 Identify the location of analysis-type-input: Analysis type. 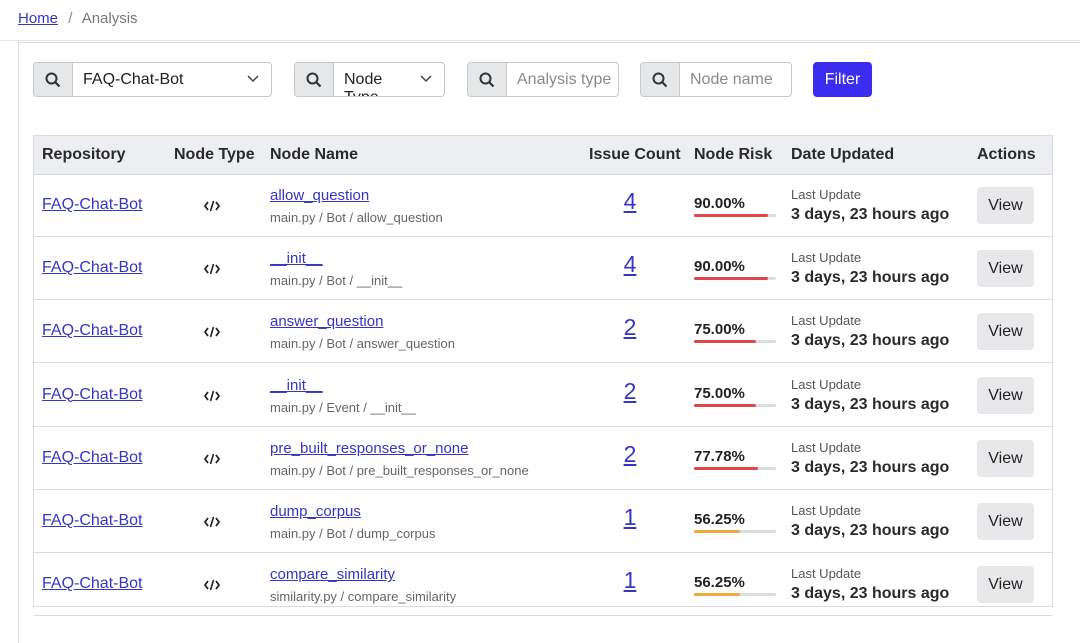
(543, 79).